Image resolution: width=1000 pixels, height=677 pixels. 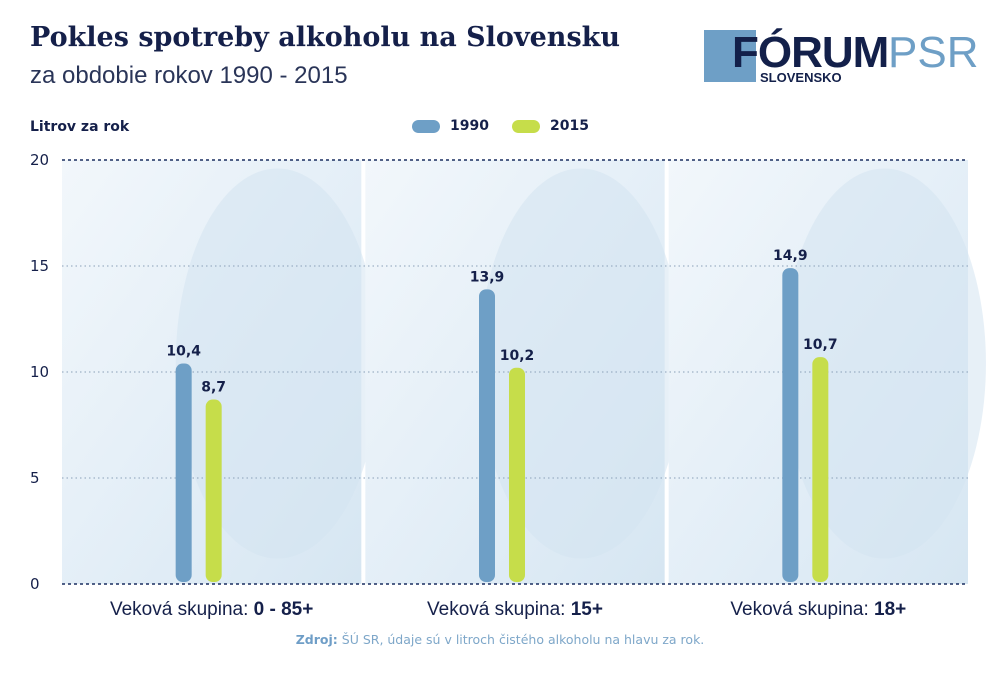 What do you see at coordinates (487, 277) in the screenshot?
I see `data-label-1990: 13,9` at bounding box center [487, 277].